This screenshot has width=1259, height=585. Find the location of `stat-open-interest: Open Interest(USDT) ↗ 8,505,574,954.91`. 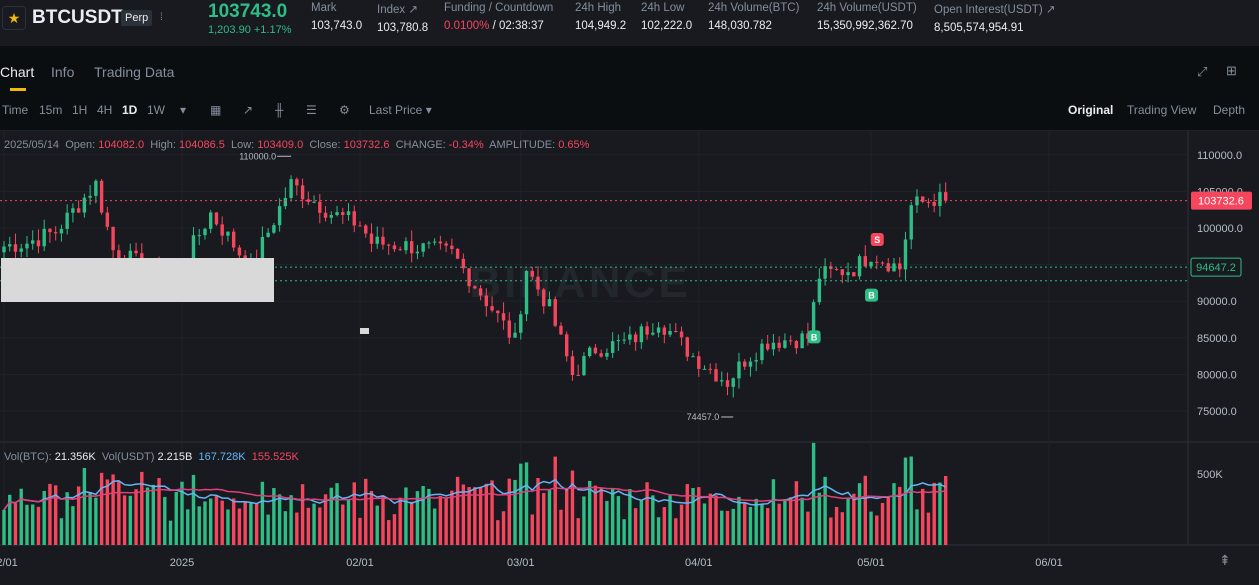

stat-open-interest: Open Interest(USDT) ↗ 8,505,574,954.91 is located at coordinates (994, 18).